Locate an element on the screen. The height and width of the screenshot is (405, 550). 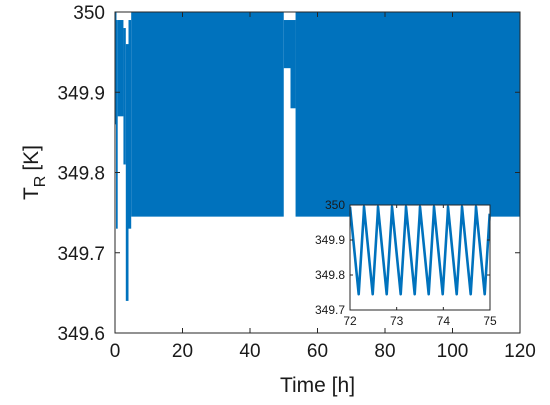
inset-y-tick-label: 349.9 is located at coordinates (330, 240).